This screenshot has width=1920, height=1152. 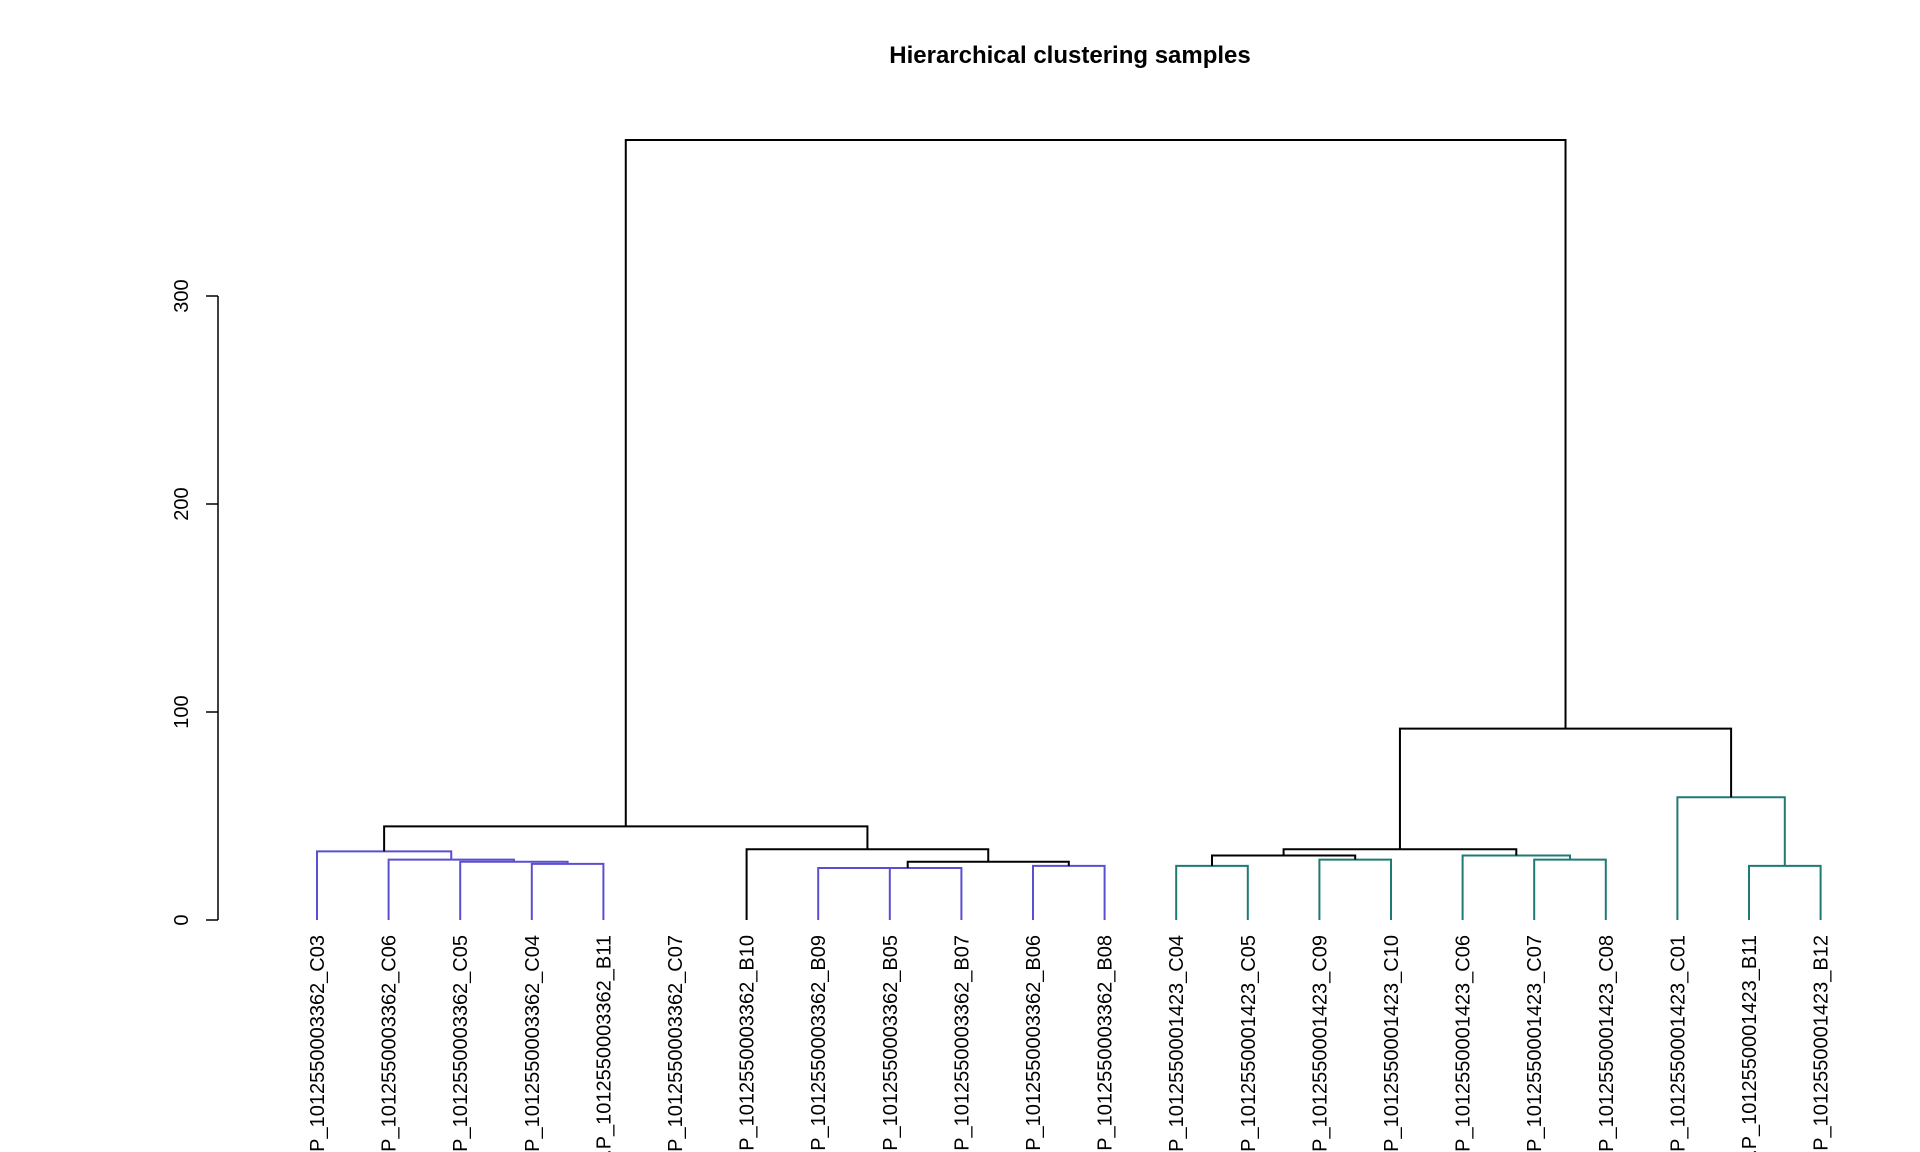 What do you see at coordinates (676, 1043) in the screenshot?
I see `leaf-label: ...P_1012550003362_C07` at bounding box center [676, 1043].